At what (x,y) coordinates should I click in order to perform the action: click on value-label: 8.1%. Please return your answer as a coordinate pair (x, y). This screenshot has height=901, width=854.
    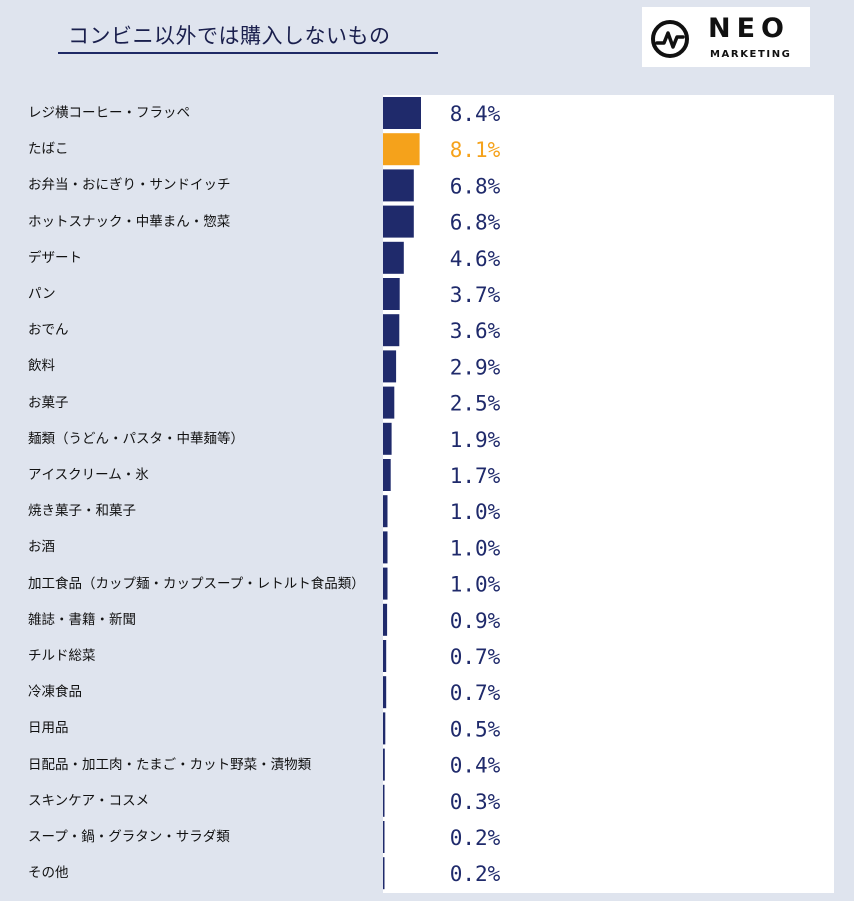
    Looking at the image, I should click on (475, 150).